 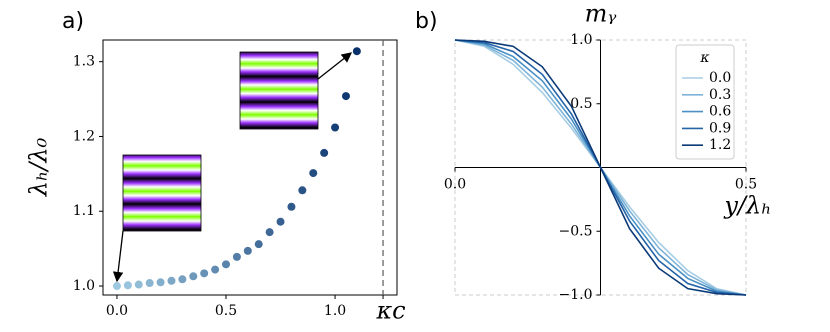 What do you see at coordinates (720, 95) in the screenshot?
I see `legend-label: 0.3` at bounding box center [720, 95].